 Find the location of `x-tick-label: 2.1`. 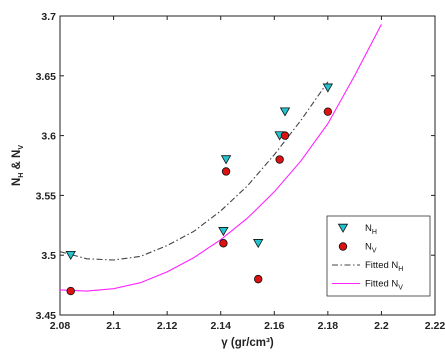

x-tick-label: 2.1 is located at coordinates (113, 326).